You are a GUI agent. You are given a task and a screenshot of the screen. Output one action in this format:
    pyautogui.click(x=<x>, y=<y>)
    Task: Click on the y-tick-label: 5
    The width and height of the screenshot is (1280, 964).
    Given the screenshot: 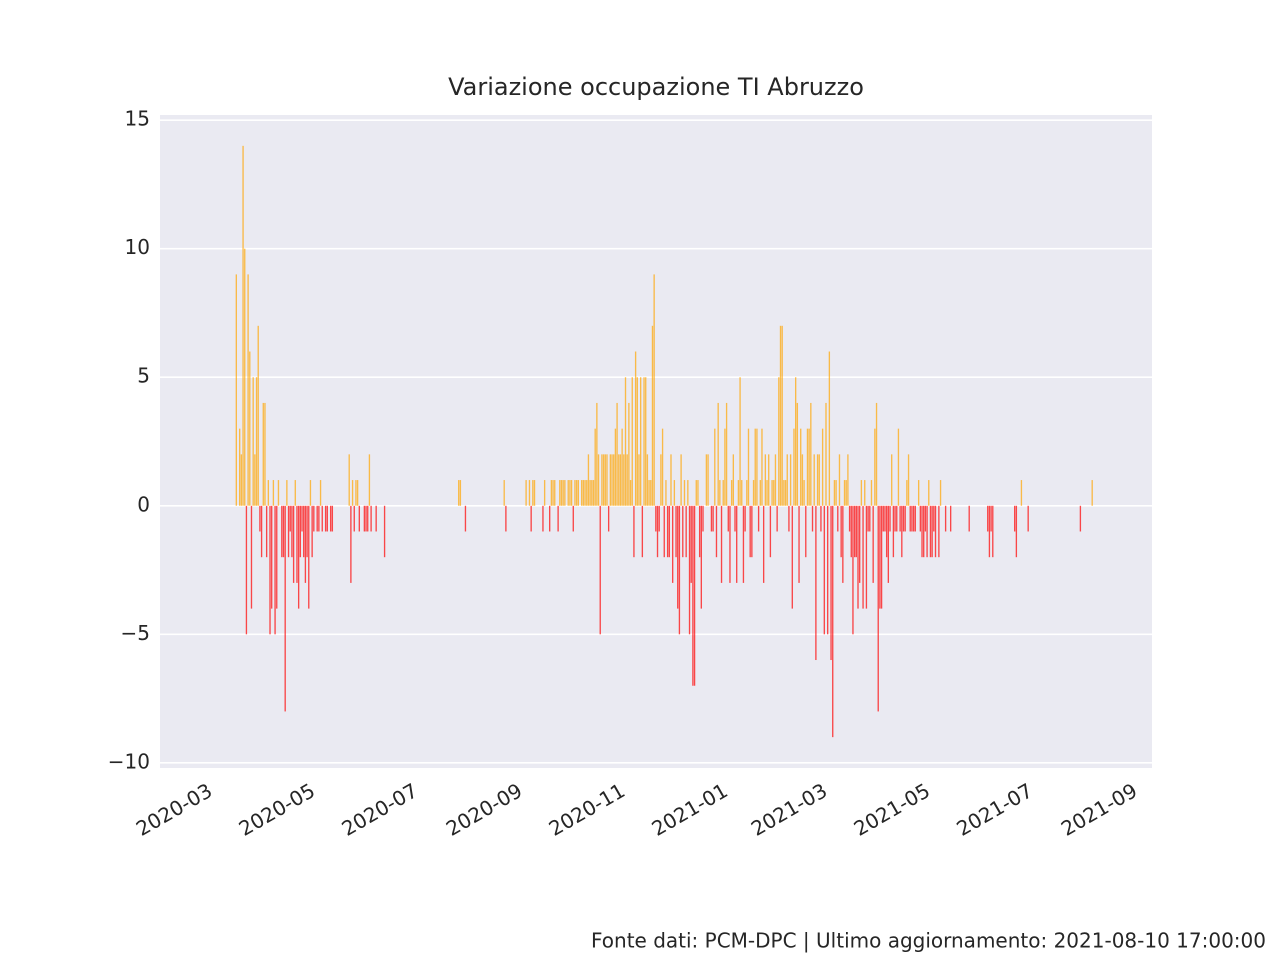 What is the action you would take?
    pyautogui.click(x=143, y=376)
    